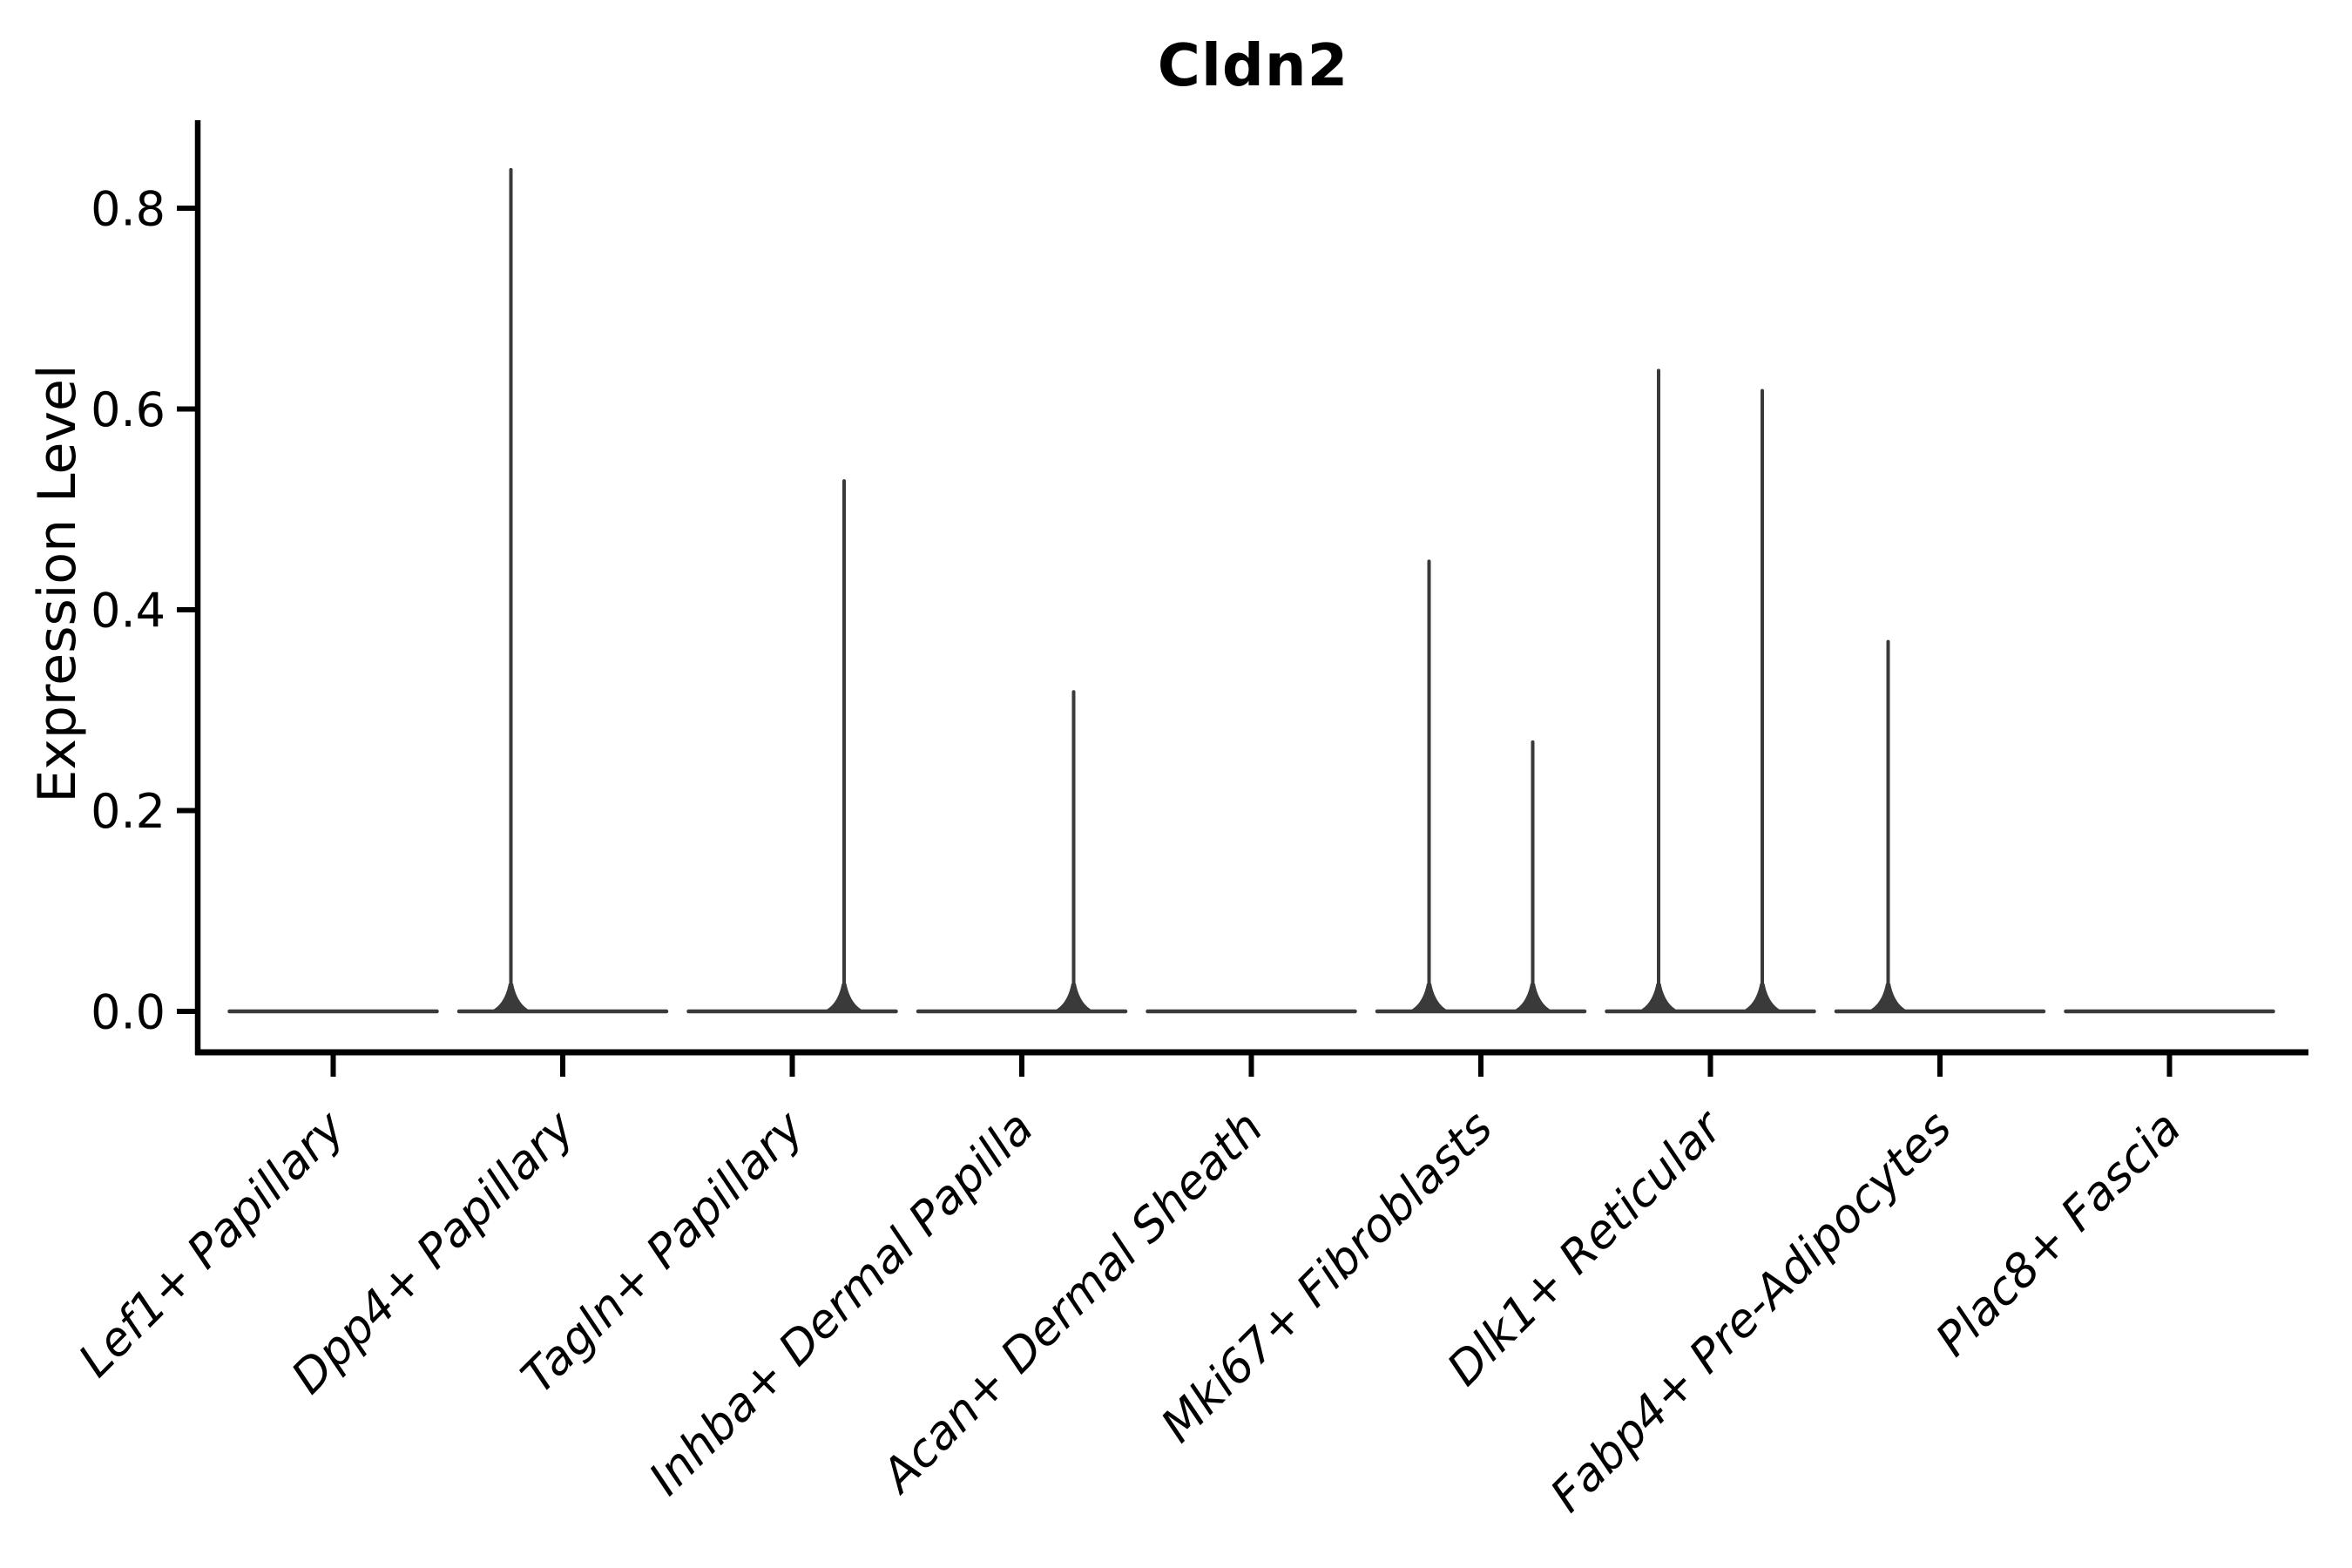  What do you see at coordinates (129, 410) in the screenshot?
I see `y-tick-label: 0.6` at bounding box center [129, 410].